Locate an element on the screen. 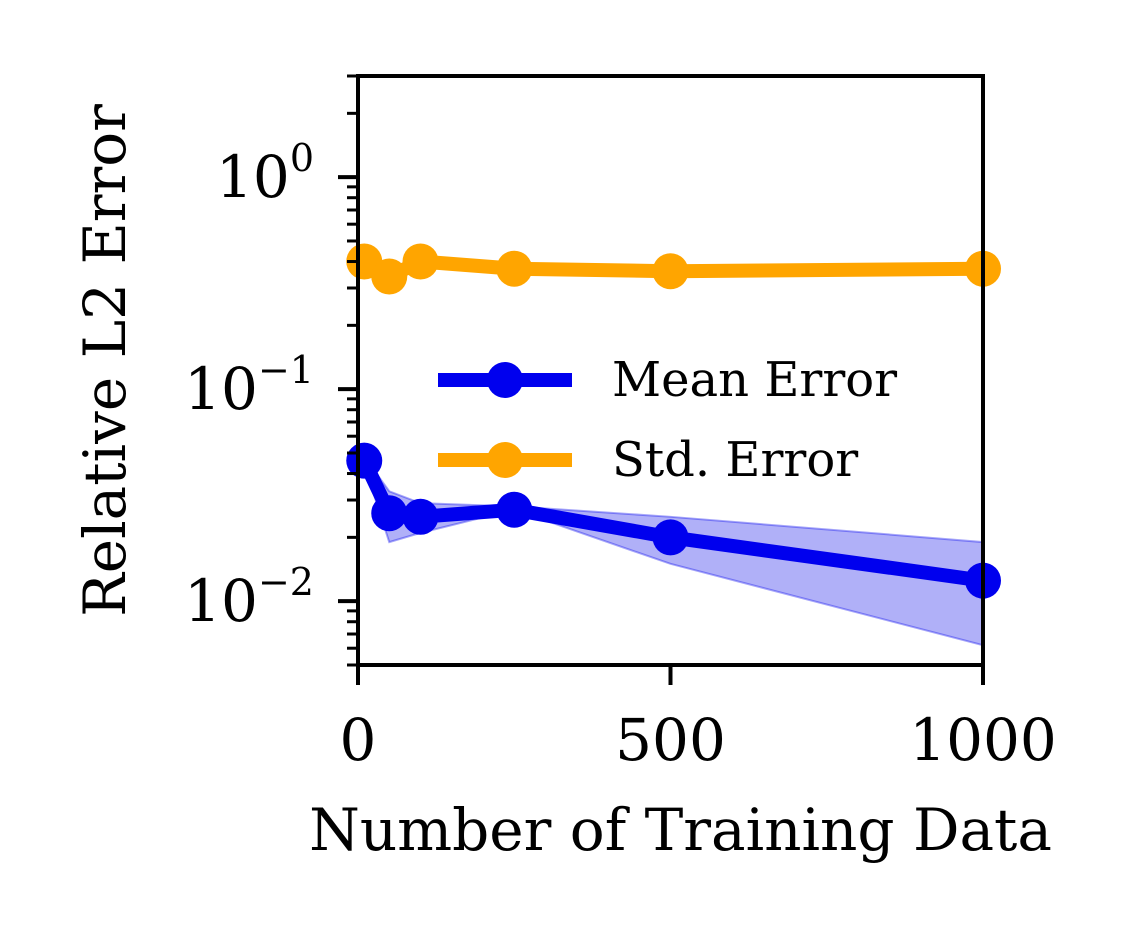 This screenshot has height=944, width=1132. x-tick-label: 1000 is located at coordinates (983, 740).